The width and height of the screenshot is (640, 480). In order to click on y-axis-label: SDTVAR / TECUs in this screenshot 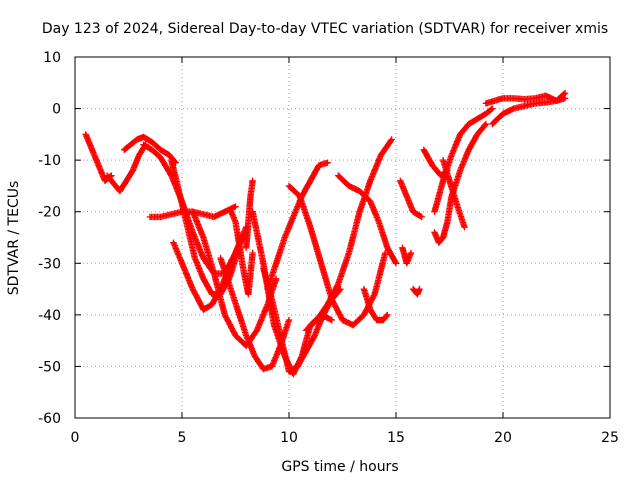, I will do `click(14, 238)`.